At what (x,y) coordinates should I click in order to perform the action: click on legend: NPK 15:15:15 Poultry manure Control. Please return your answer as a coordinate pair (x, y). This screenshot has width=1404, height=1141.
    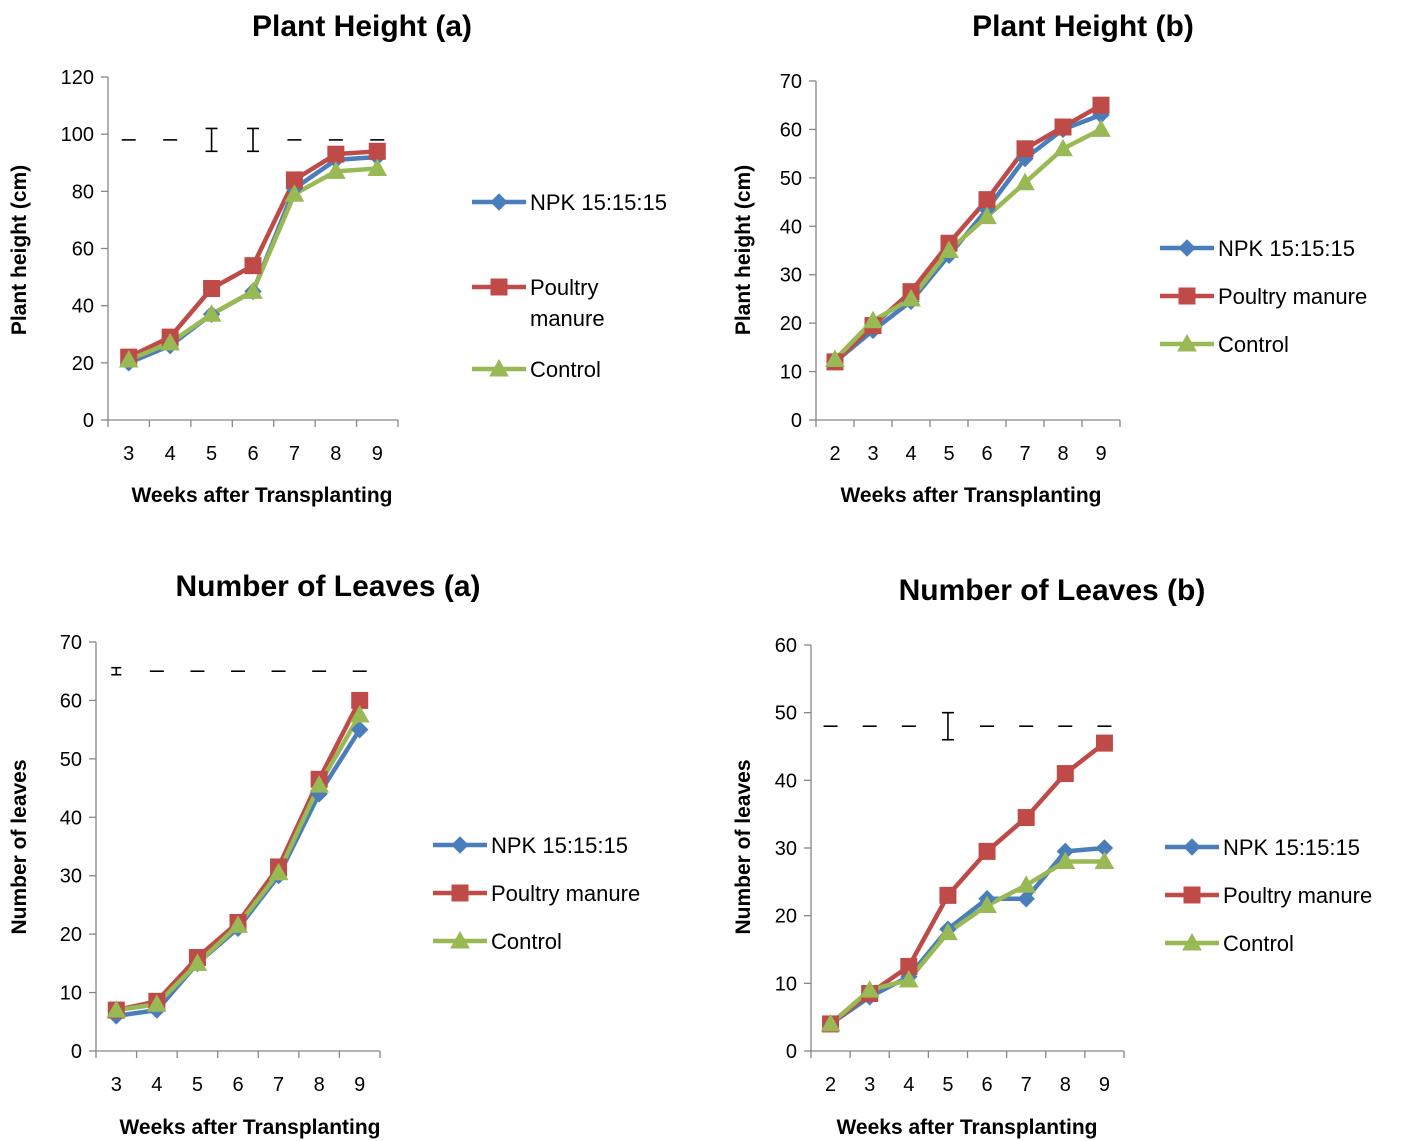
    Looking at the image, I should click on (1263, 296).